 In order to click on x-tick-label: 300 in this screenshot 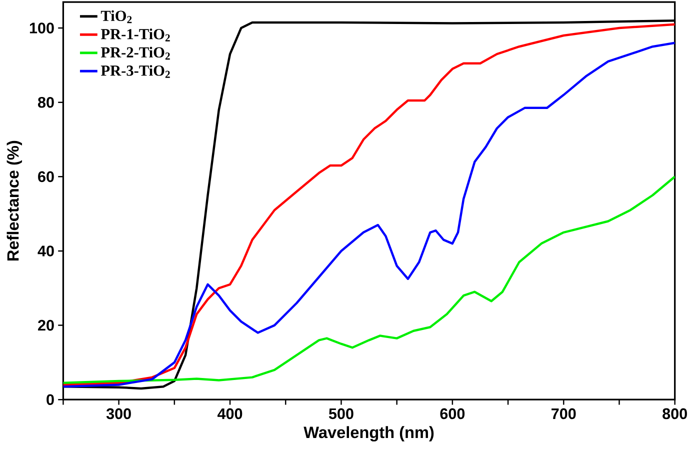, I will do `click(118, 414)`.